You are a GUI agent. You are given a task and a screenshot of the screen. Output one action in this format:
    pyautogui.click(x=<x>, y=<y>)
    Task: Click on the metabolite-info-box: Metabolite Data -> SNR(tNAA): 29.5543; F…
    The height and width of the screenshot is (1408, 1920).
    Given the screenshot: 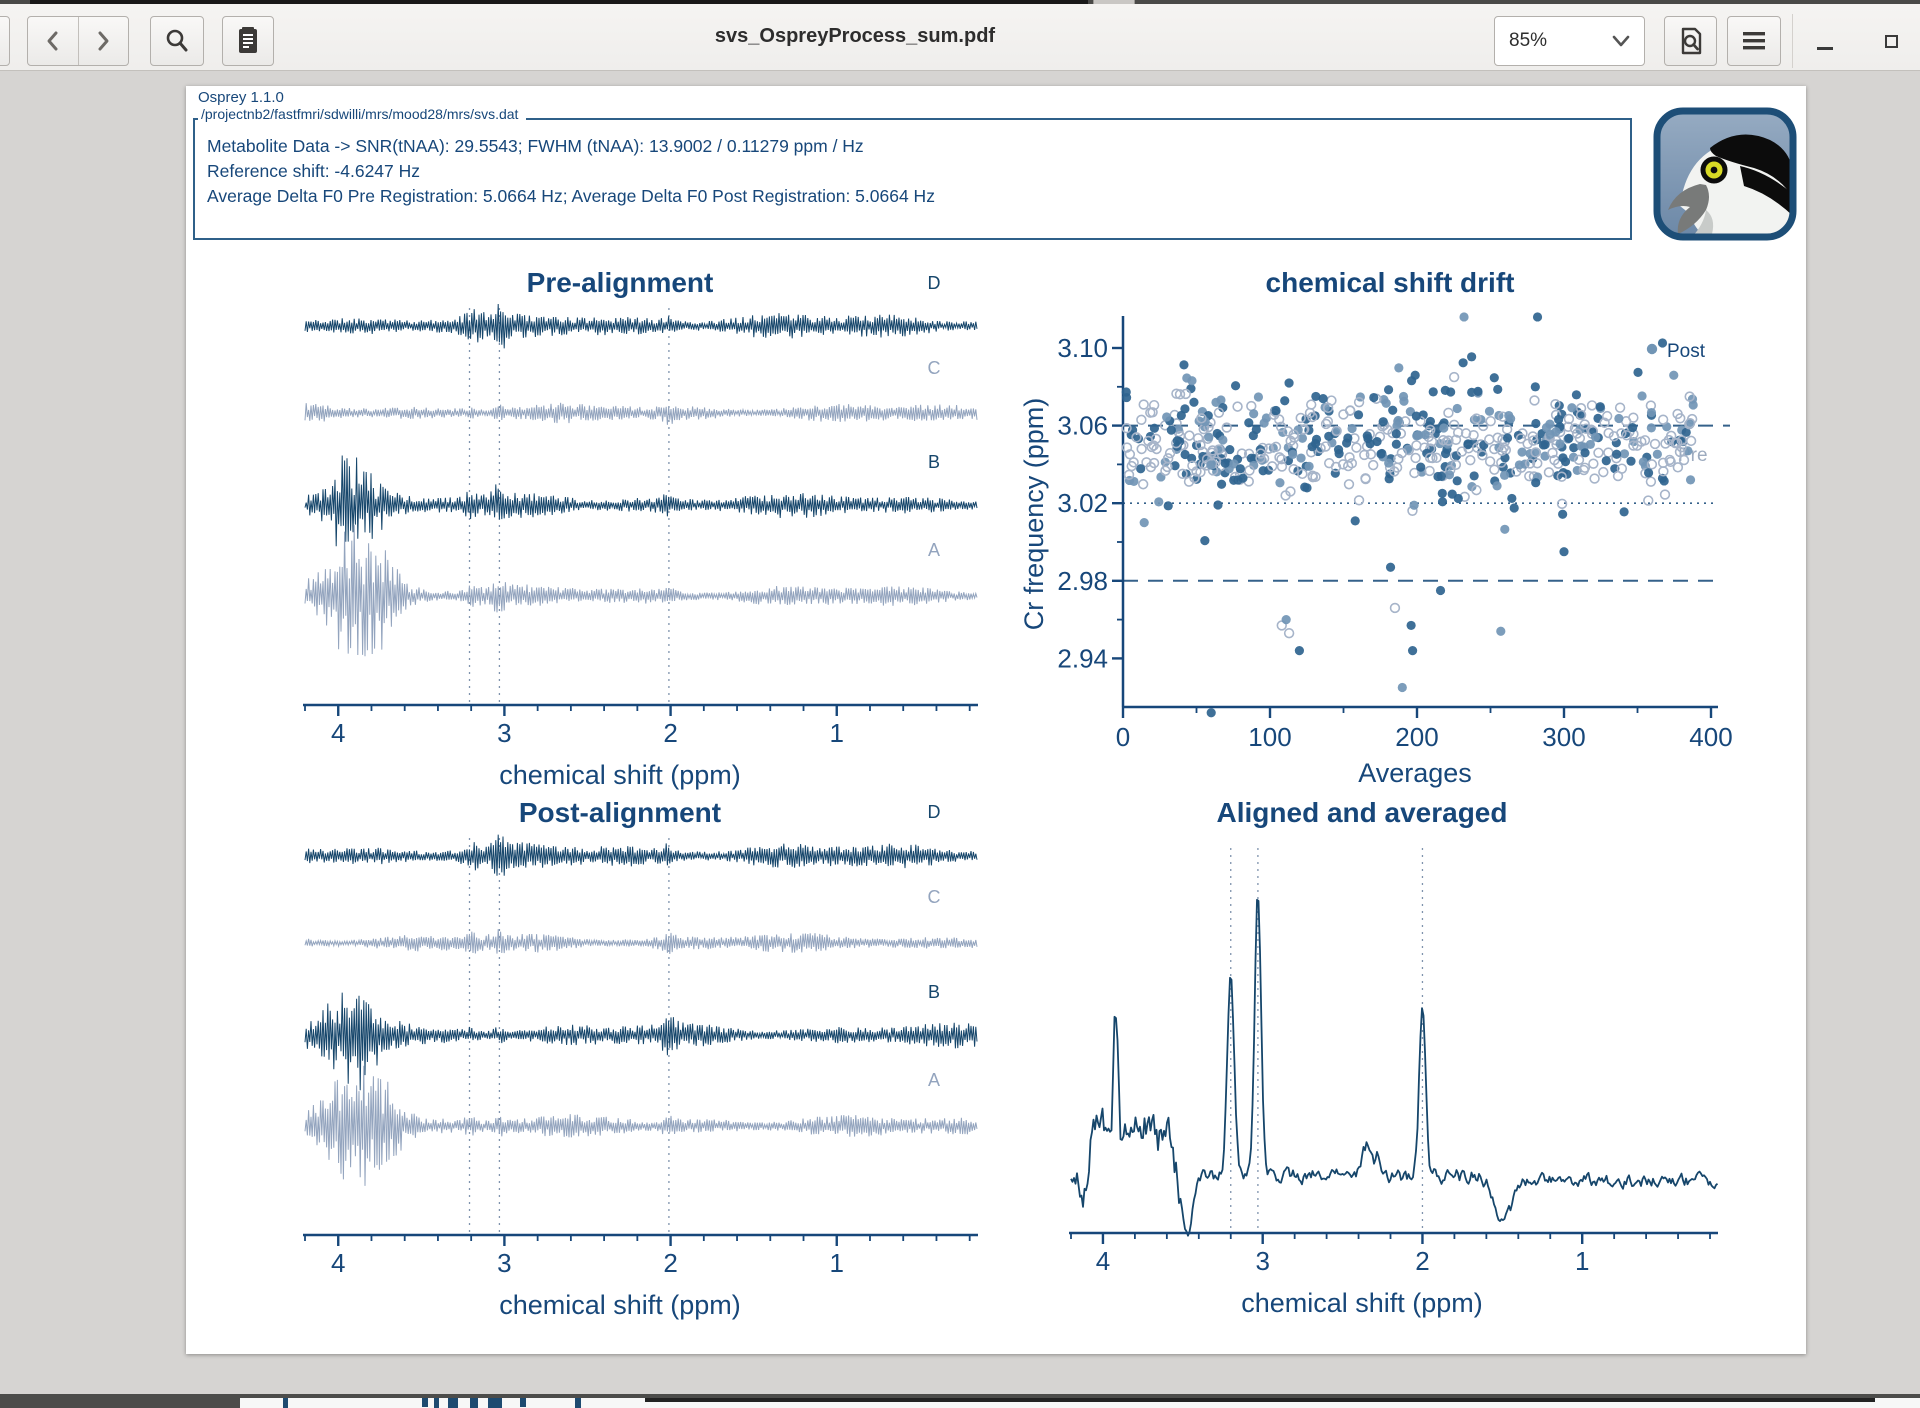 What is the action you would take?
    pyautogui.click(x=912, y=179)
    